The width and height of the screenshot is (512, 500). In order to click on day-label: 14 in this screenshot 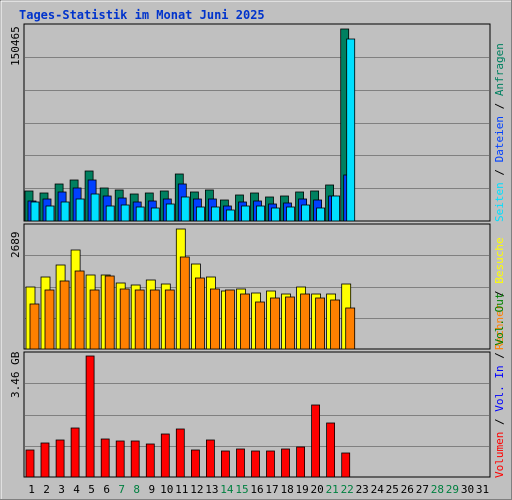, I will do `click(227, 489)`.